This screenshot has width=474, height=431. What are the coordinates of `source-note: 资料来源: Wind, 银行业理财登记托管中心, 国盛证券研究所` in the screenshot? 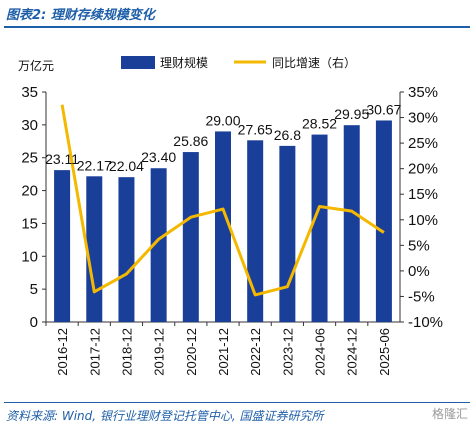 It's located at (165, 416).